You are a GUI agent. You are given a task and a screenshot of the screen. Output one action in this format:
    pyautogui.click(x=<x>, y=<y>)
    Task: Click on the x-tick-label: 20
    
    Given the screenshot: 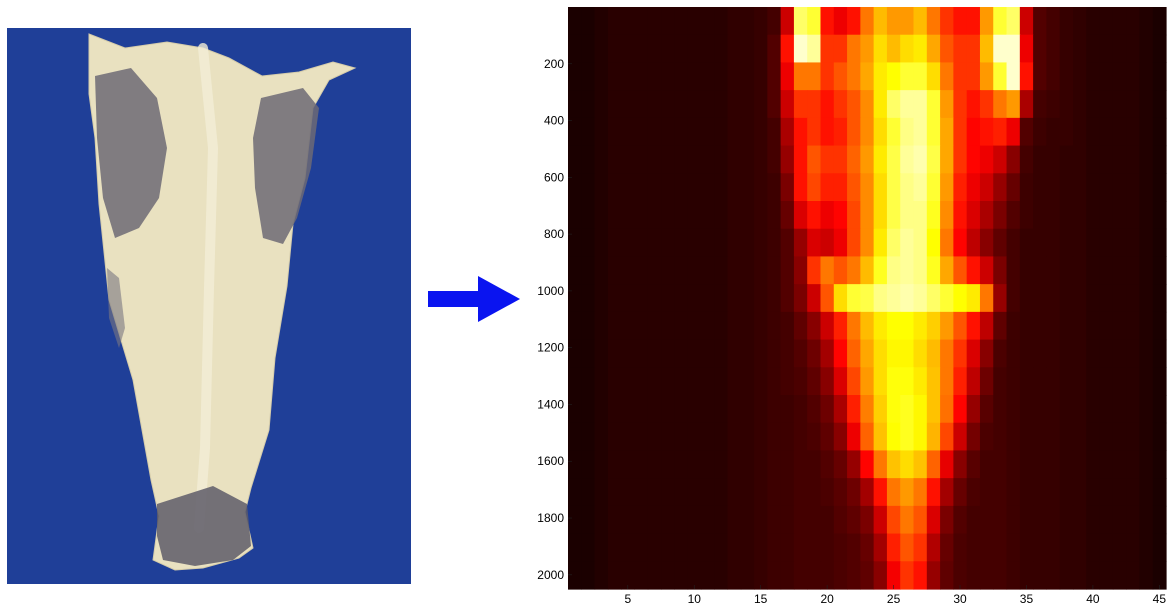 What is the action you would take?
    pyautogui.click(x=827, y=599)
    